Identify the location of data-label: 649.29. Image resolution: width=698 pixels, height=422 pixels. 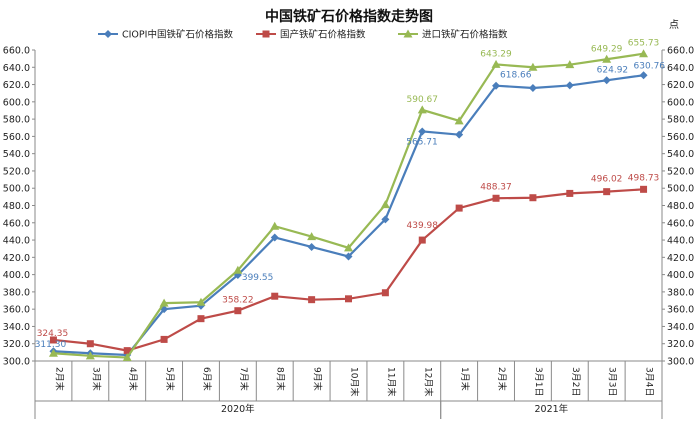
(607, 49).